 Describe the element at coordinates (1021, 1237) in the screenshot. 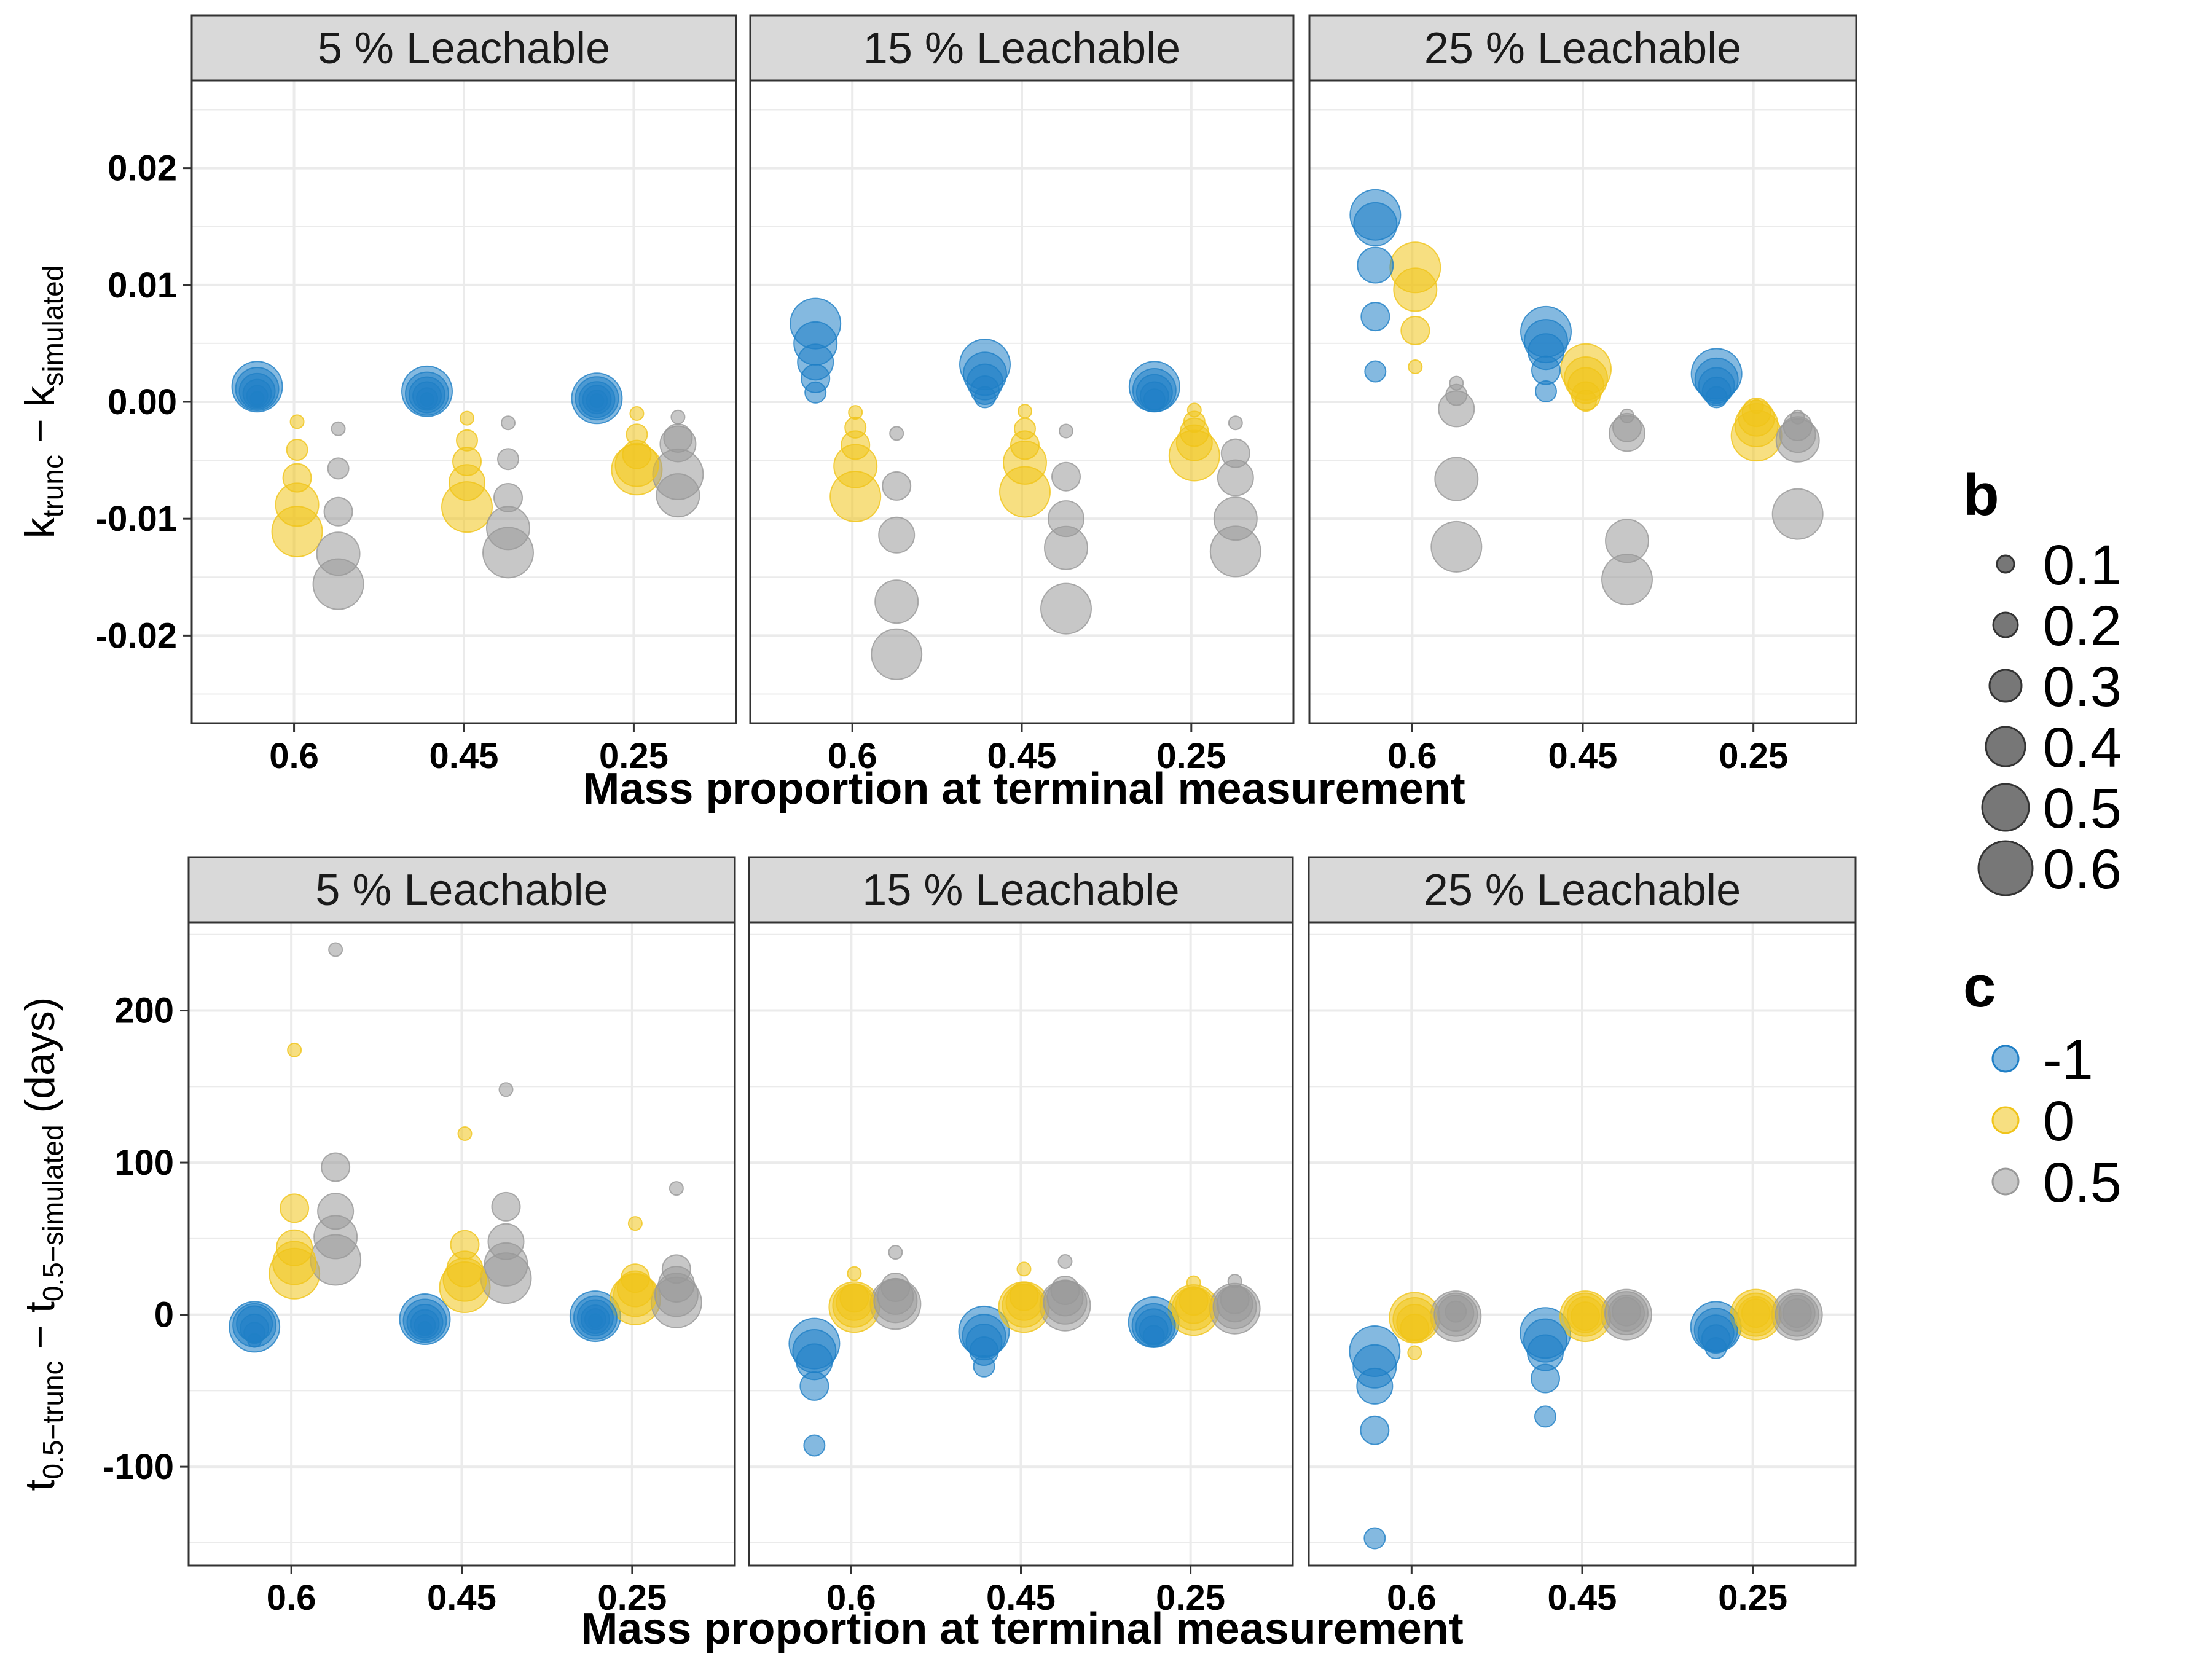

I see `panel-2-2: 15 % Leachable 0.6 0.45 0.25` at that location.